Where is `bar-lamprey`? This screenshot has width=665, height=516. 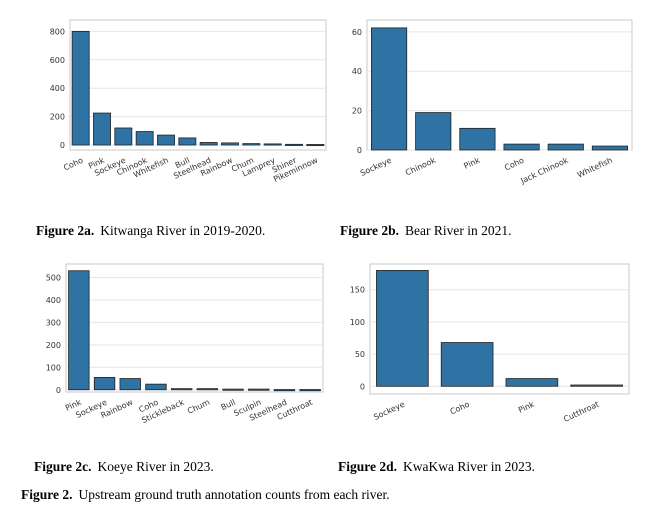
bar-lamprey is located at coordinates (272, 144).